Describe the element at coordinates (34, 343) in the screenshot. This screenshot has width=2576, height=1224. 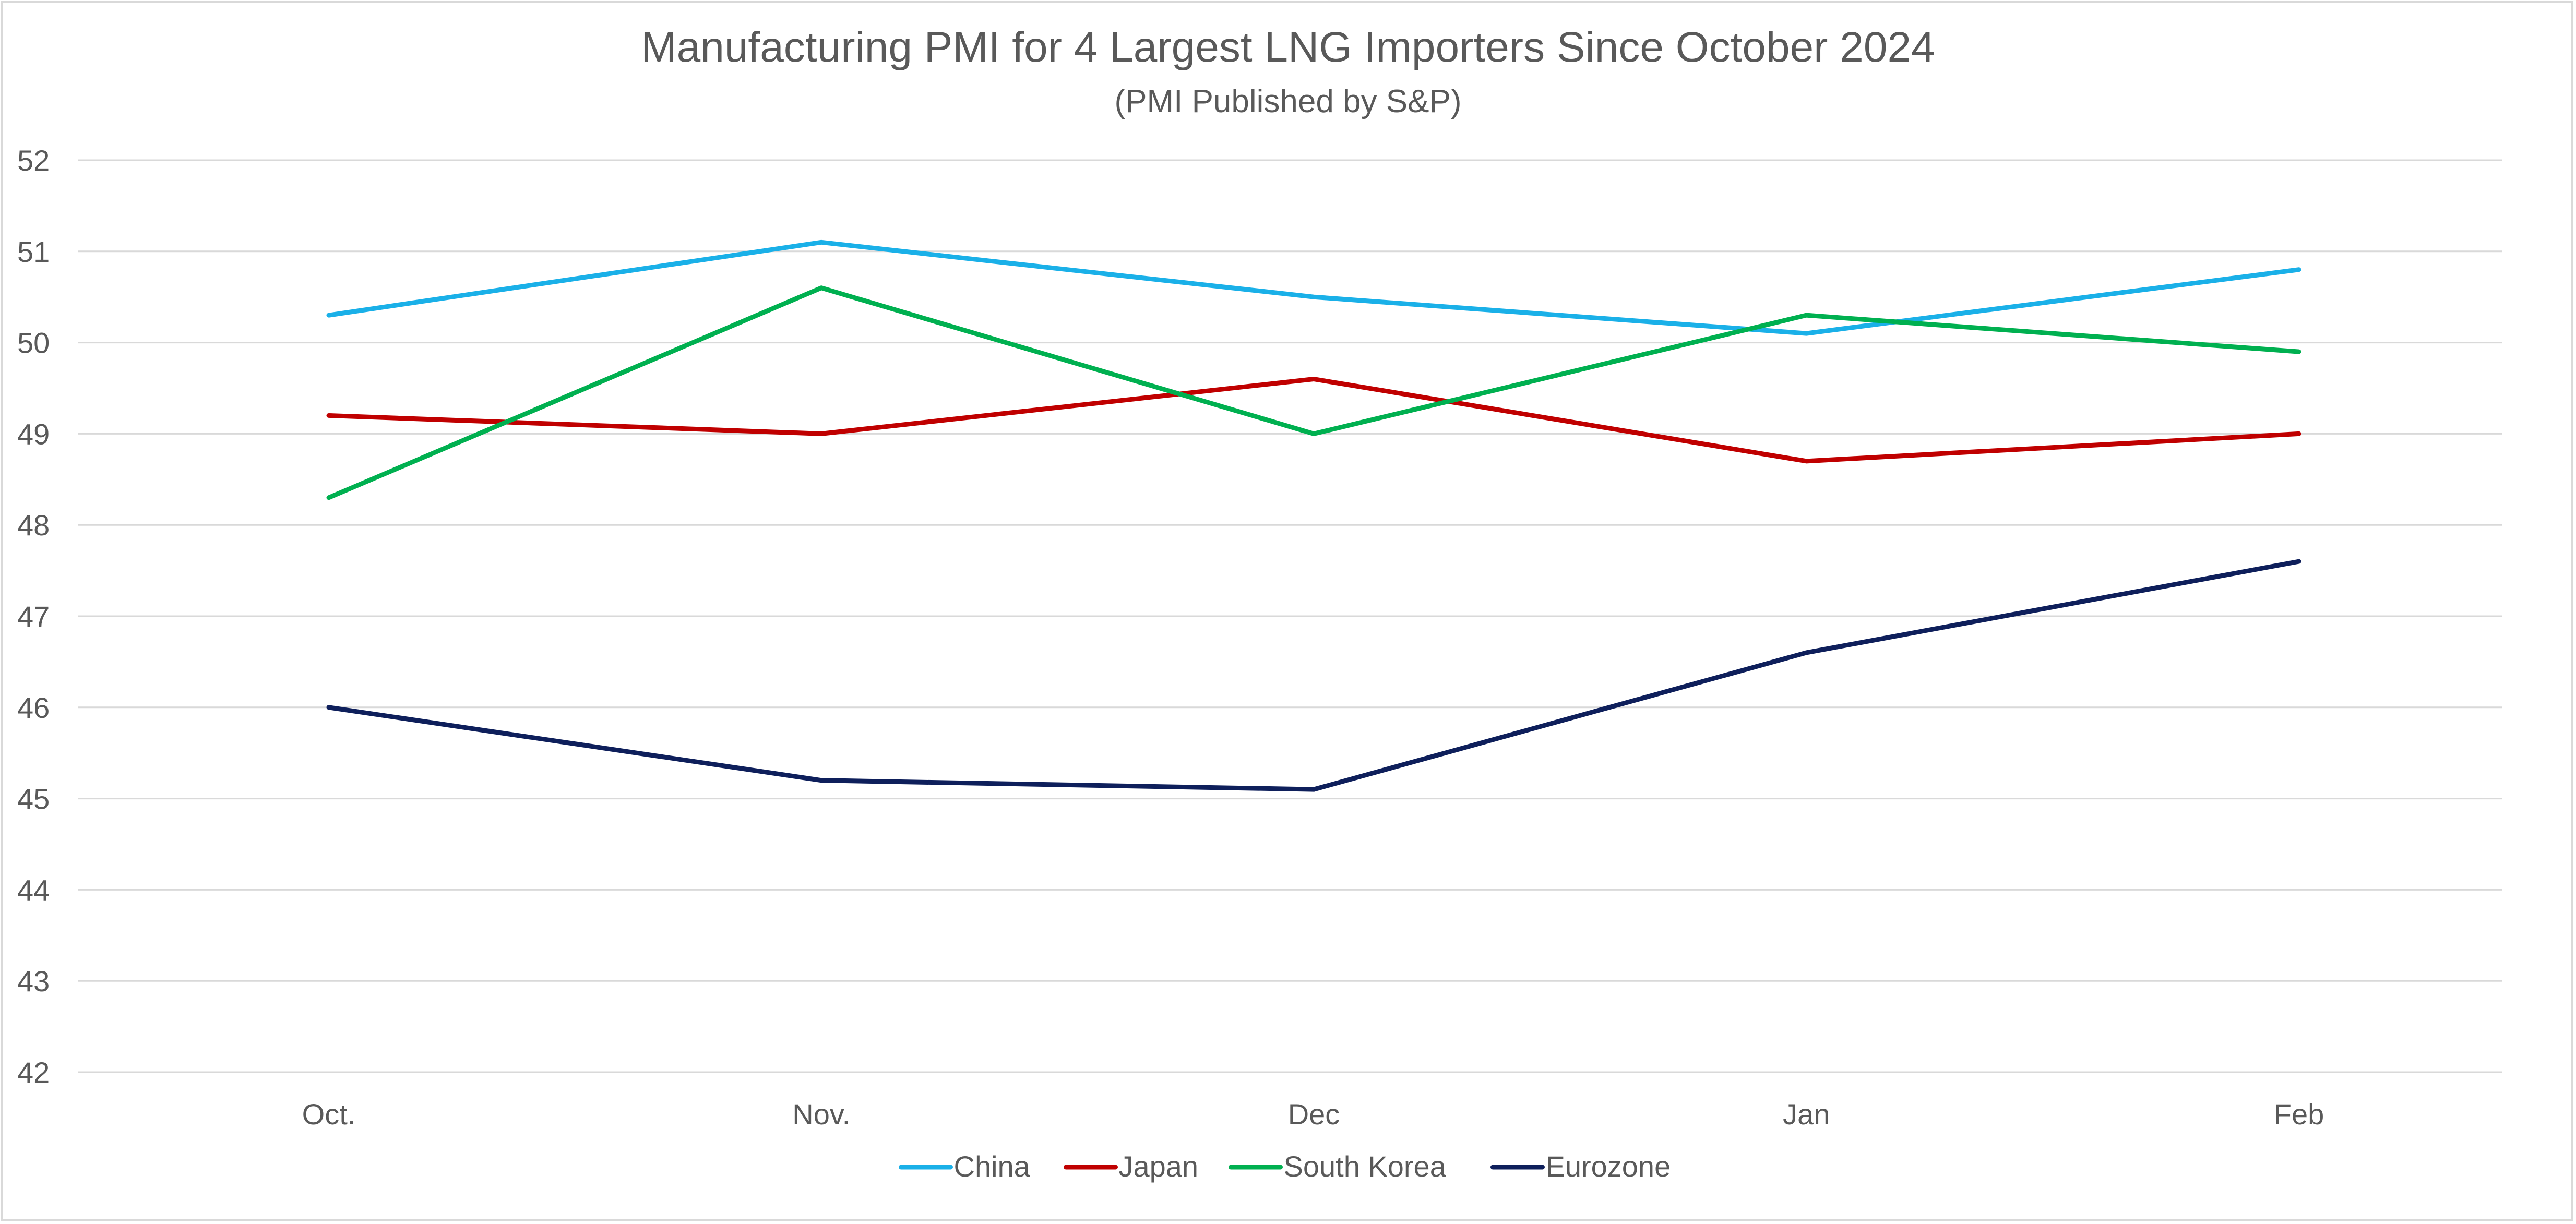
I see `y-tick-label-50: 50` at that location.